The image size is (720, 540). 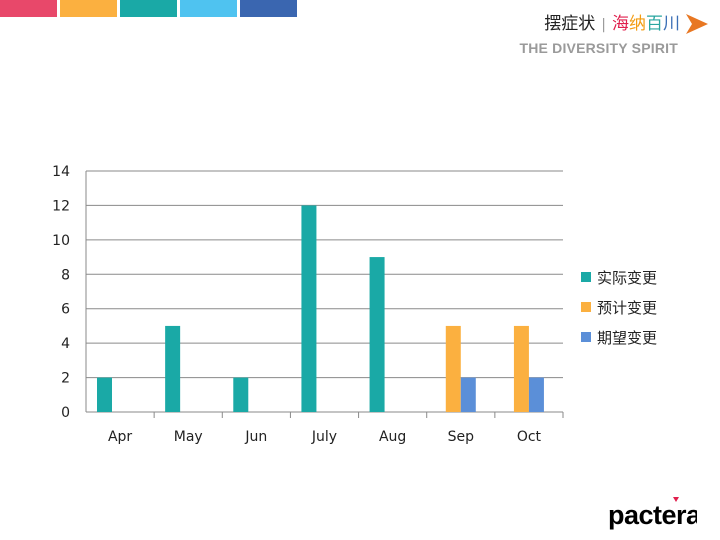 What do you see at coordinates (65, 275) in the screenshot?
I see `y-tick-label: 8` at bounding box center [65, 275].